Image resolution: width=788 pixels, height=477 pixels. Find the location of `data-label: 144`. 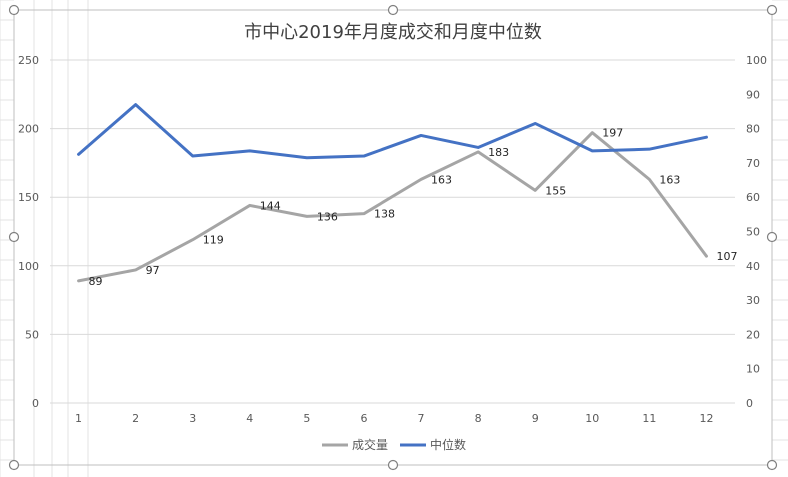

data-label: 144 is located at coordinates (270, 205).